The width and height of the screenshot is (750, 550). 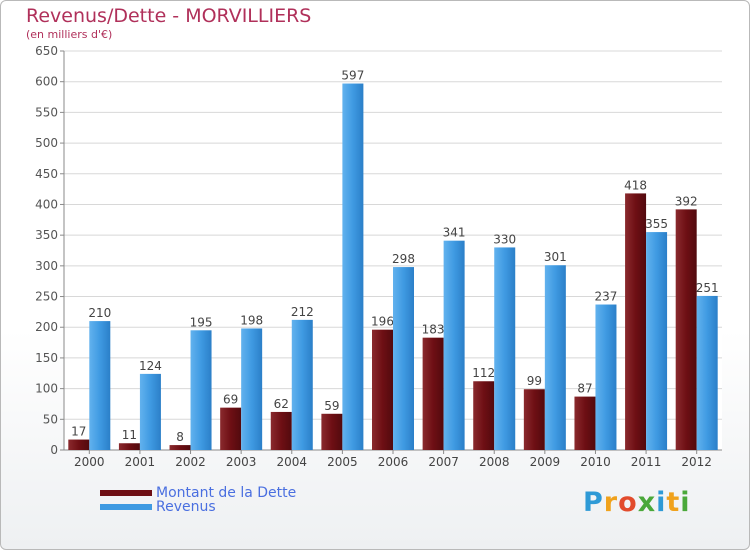 What do you see at coordinates (403, 358) in the screenshot?
I see `bar-revenus-2006` at bounding box center [403, 358].